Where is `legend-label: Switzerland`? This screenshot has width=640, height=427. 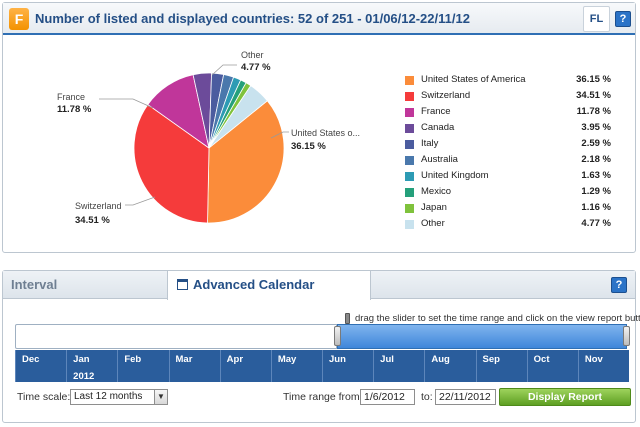 legend-label: Switzerland is located at coordinates (446, 95).